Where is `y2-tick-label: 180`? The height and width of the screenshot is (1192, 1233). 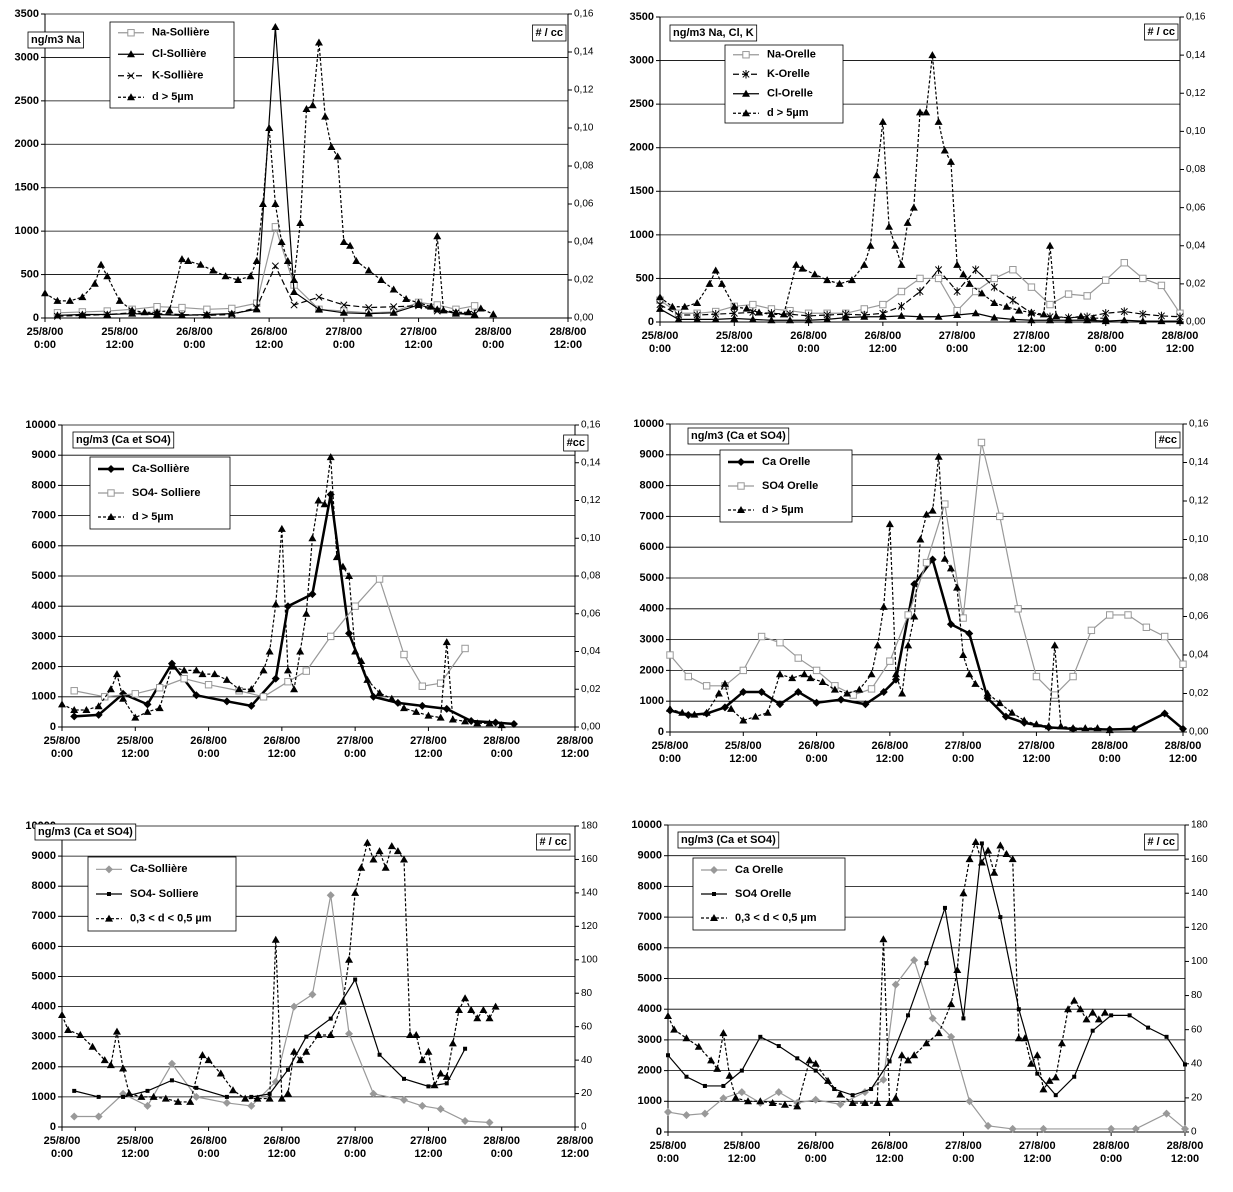 y2-tick-label: 180 is located at coordinates (589, 826).